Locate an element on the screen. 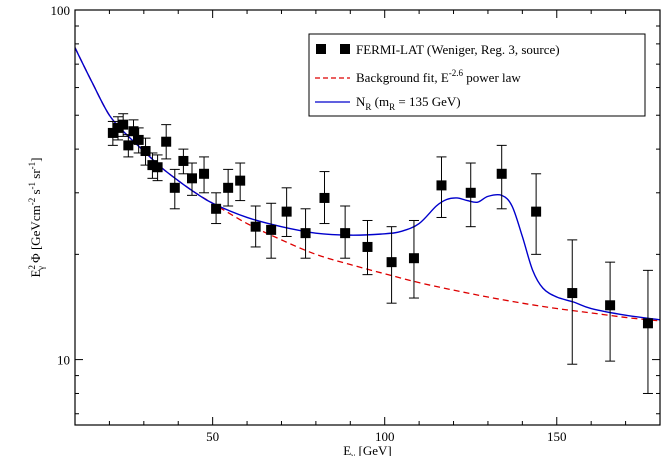 The image size is (667, 456). y-tick-label: 100 is located at coordinates (61, 10).